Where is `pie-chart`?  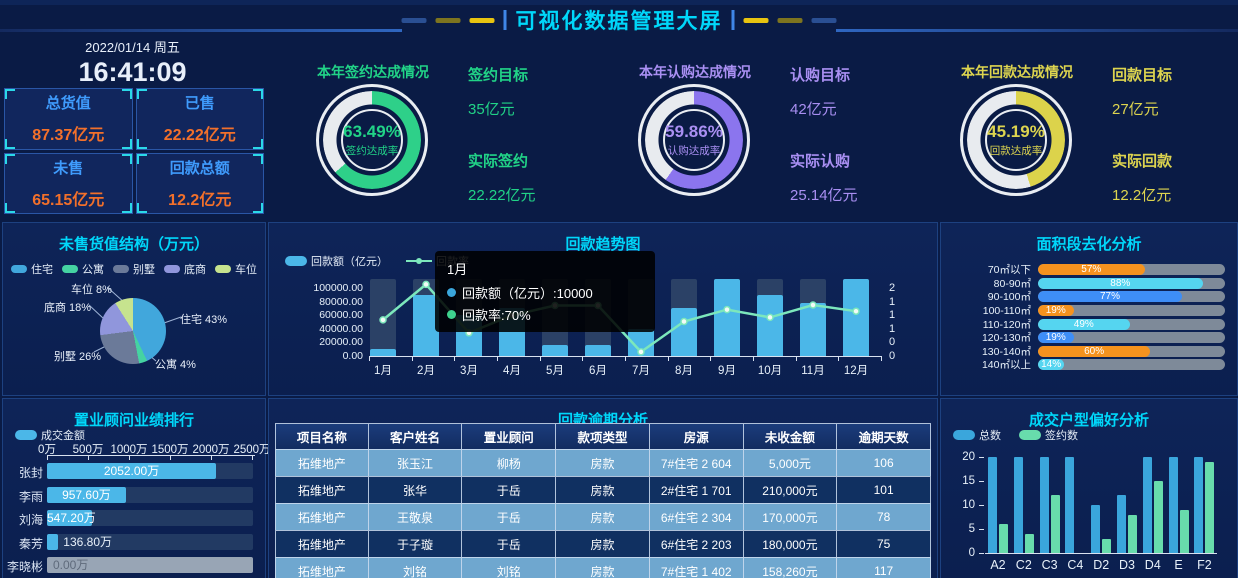 pie-chart is located at coordinates (133, 331).